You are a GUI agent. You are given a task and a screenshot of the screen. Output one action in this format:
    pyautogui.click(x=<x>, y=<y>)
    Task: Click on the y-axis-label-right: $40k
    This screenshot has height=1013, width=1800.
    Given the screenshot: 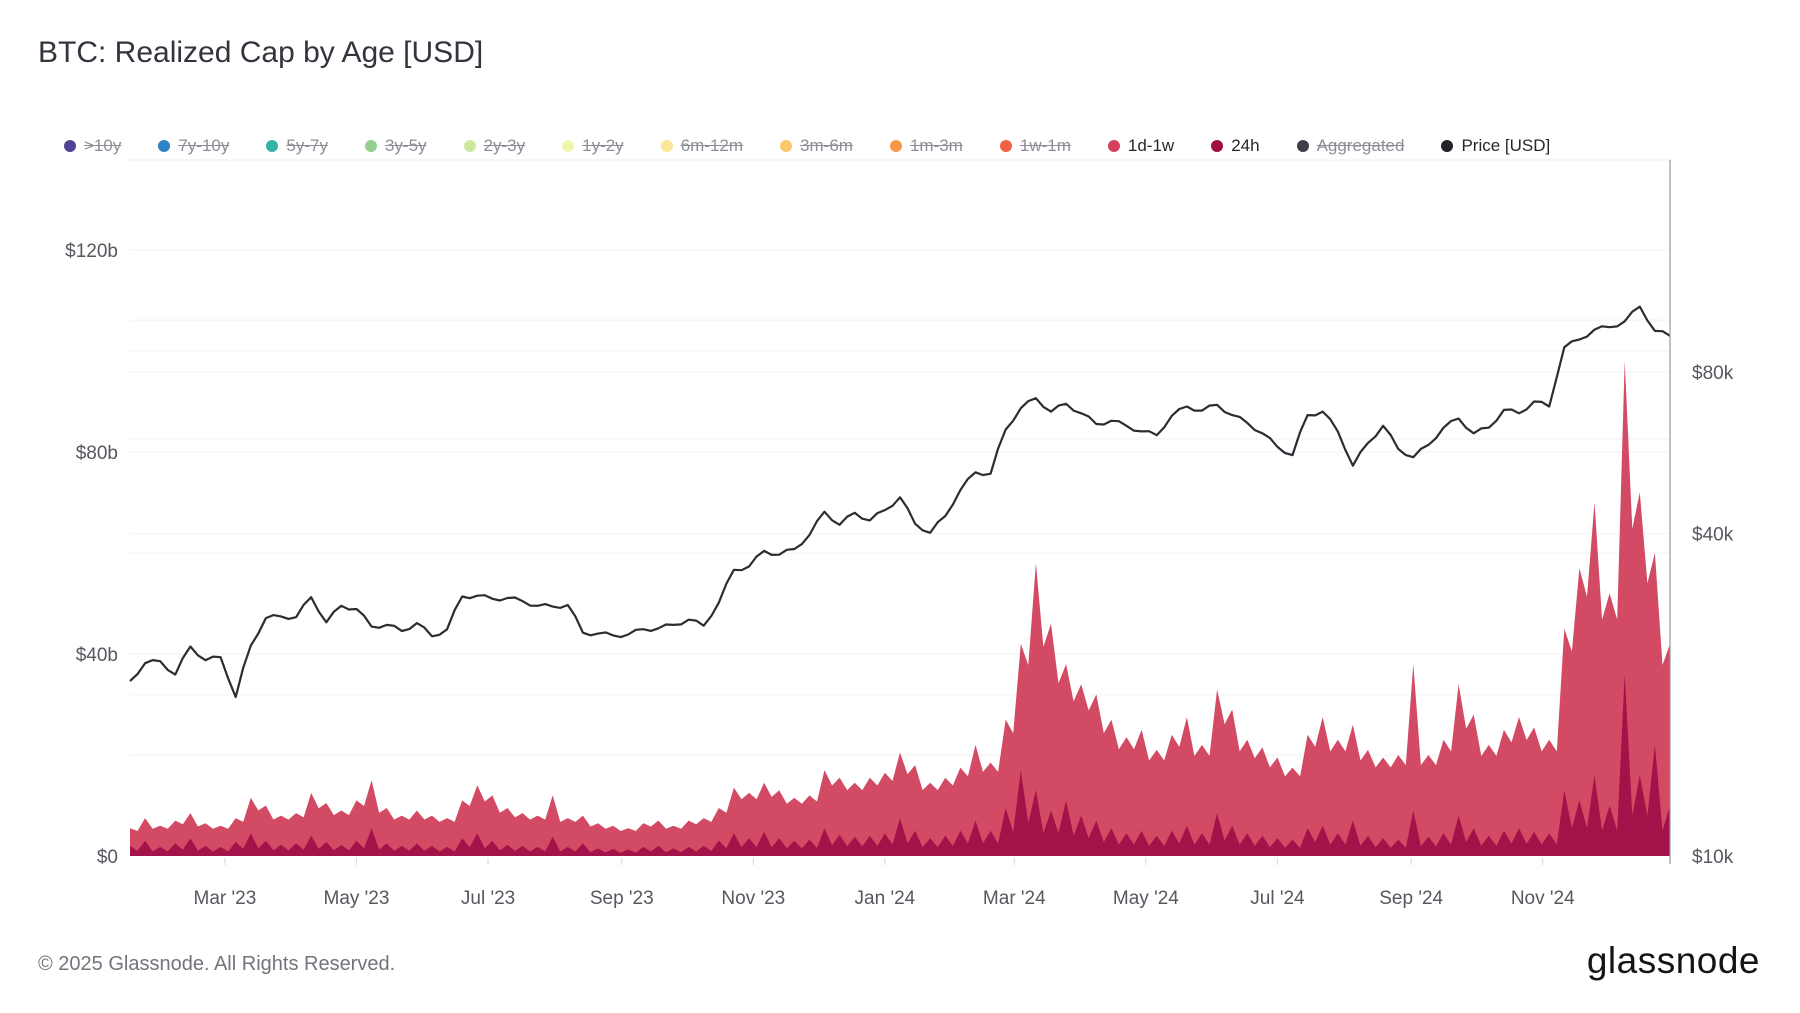 What is the action you would take?
    pyautogui.click(x=1713, y=534)
    